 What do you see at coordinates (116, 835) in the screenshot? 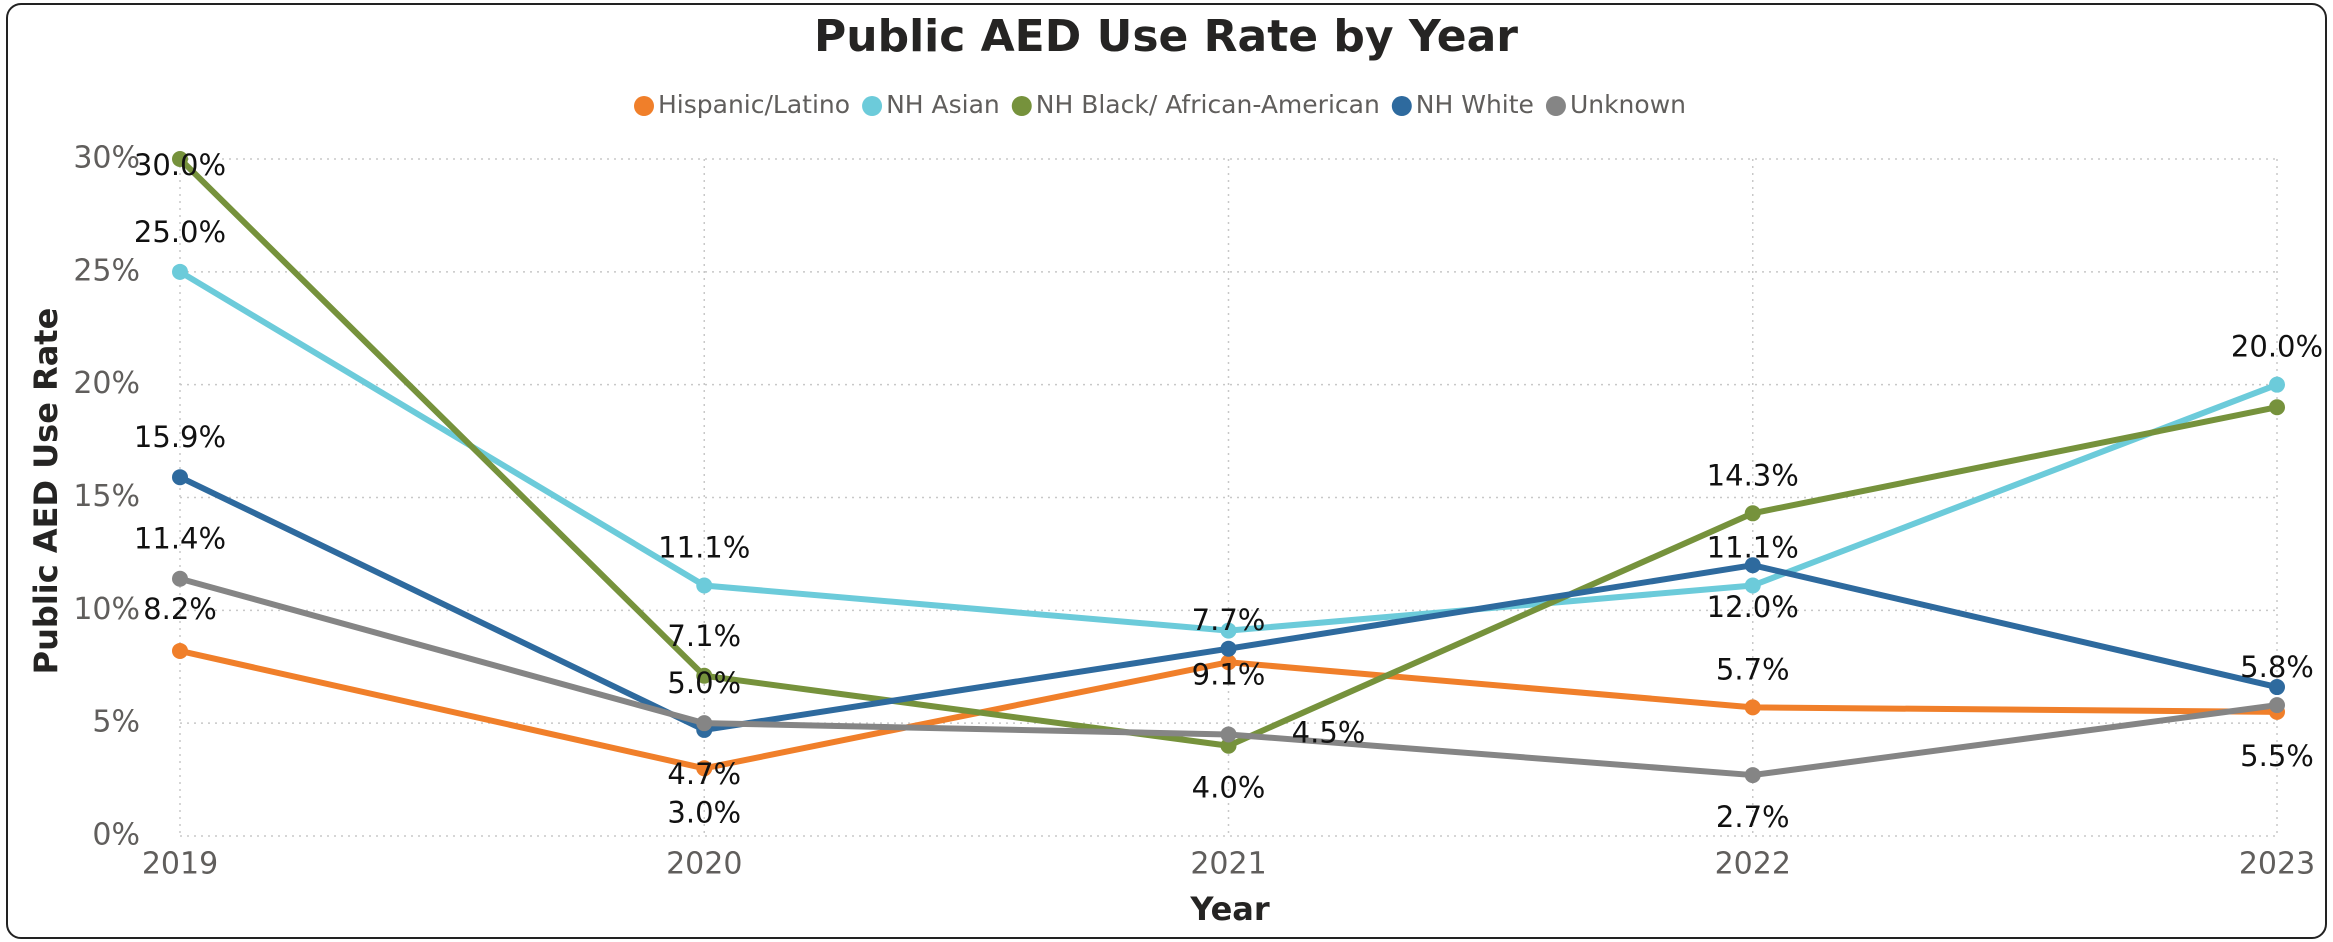
I see `y-tick-label: 0%` at bounding box center [116, 835].